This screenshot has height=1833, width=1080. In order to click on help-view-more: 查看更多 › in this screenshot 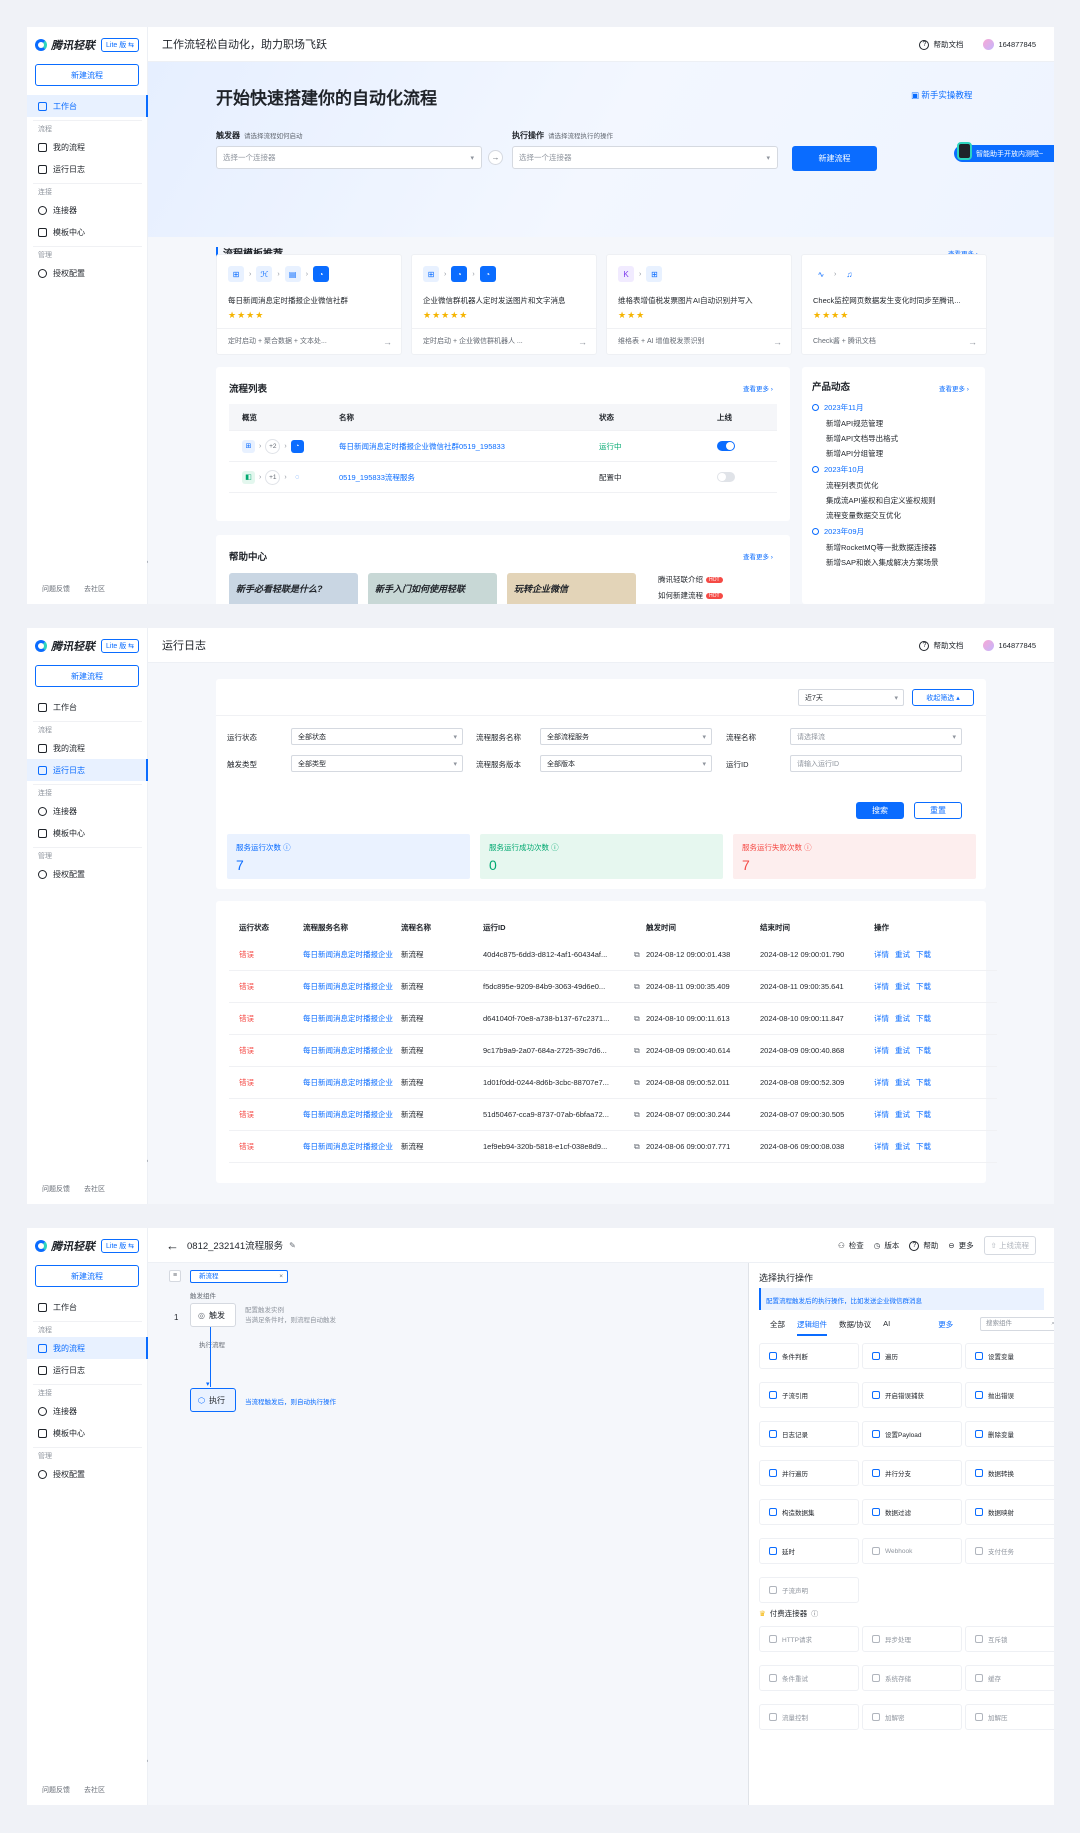, I will do `click(758, 557)`.